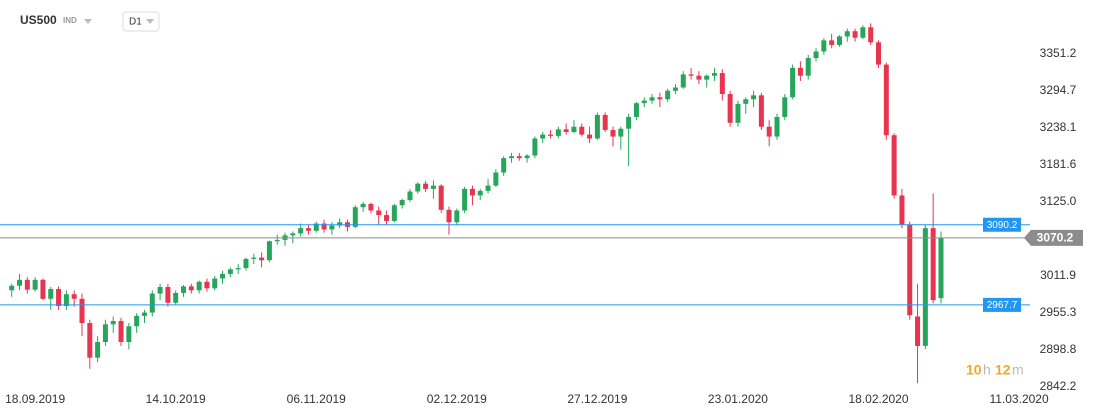 The image size is (1093, 417). What do you see at coordinates (1058, 386) in the screenshot?
I see `y-tick-label: 2842.2` at bounding box center [1058, 386].